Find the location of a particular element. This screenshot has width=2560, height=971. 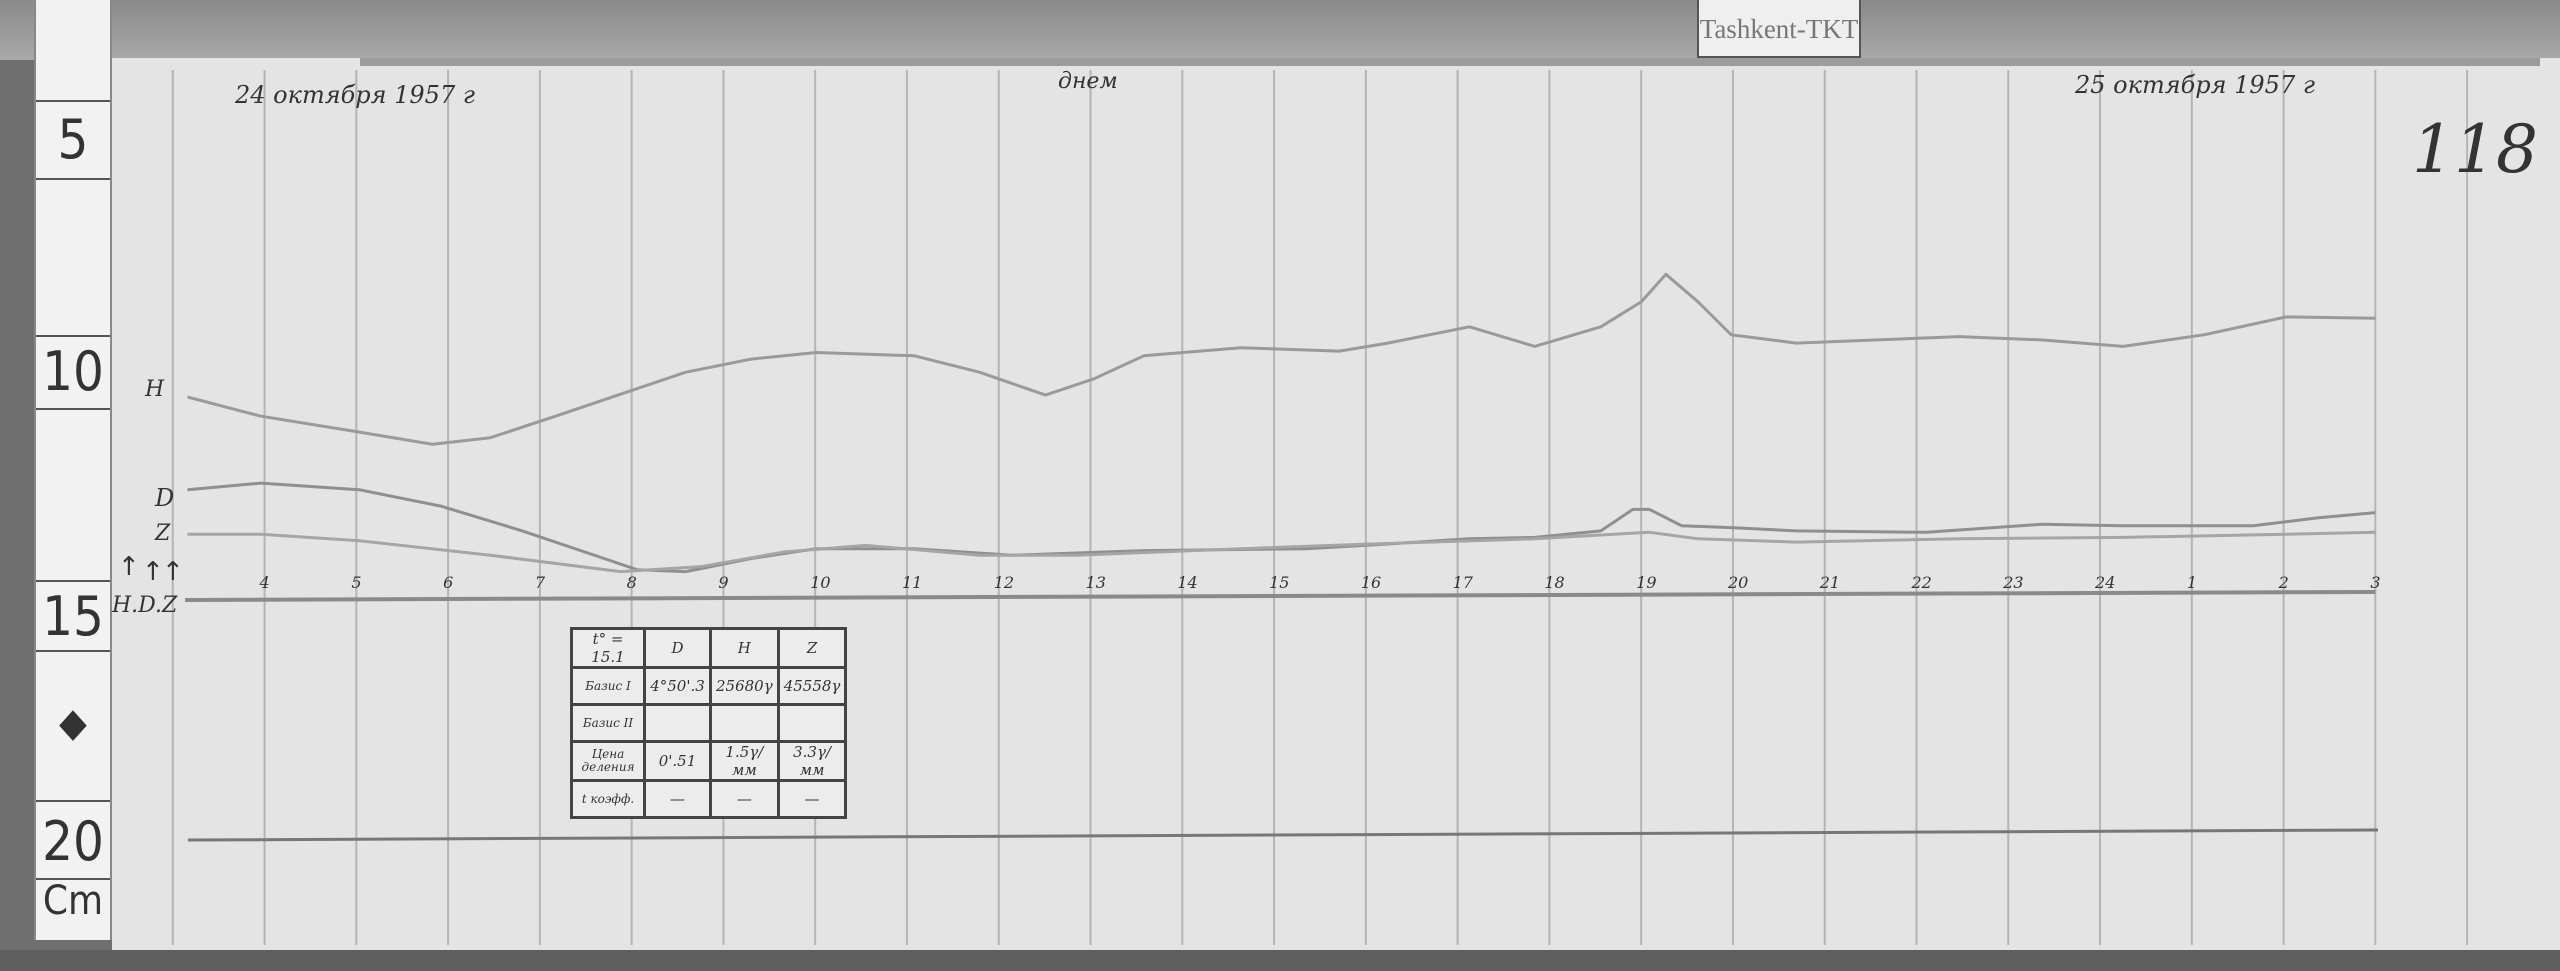

hour-tick-label: 13 is located at coordinates (1096, 582).